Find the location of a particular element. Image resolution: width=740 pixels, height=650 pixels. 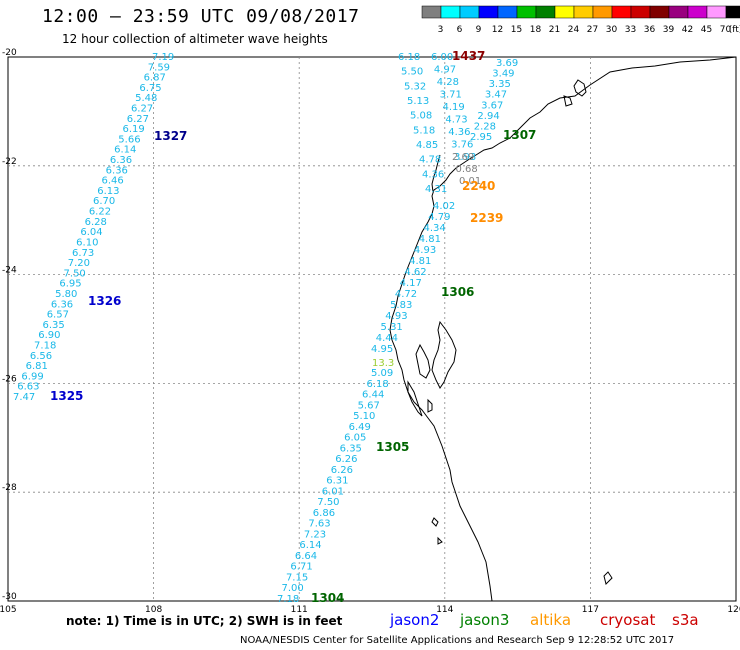

wave-height-value: 5.66 is located at coordinates (129, 139).